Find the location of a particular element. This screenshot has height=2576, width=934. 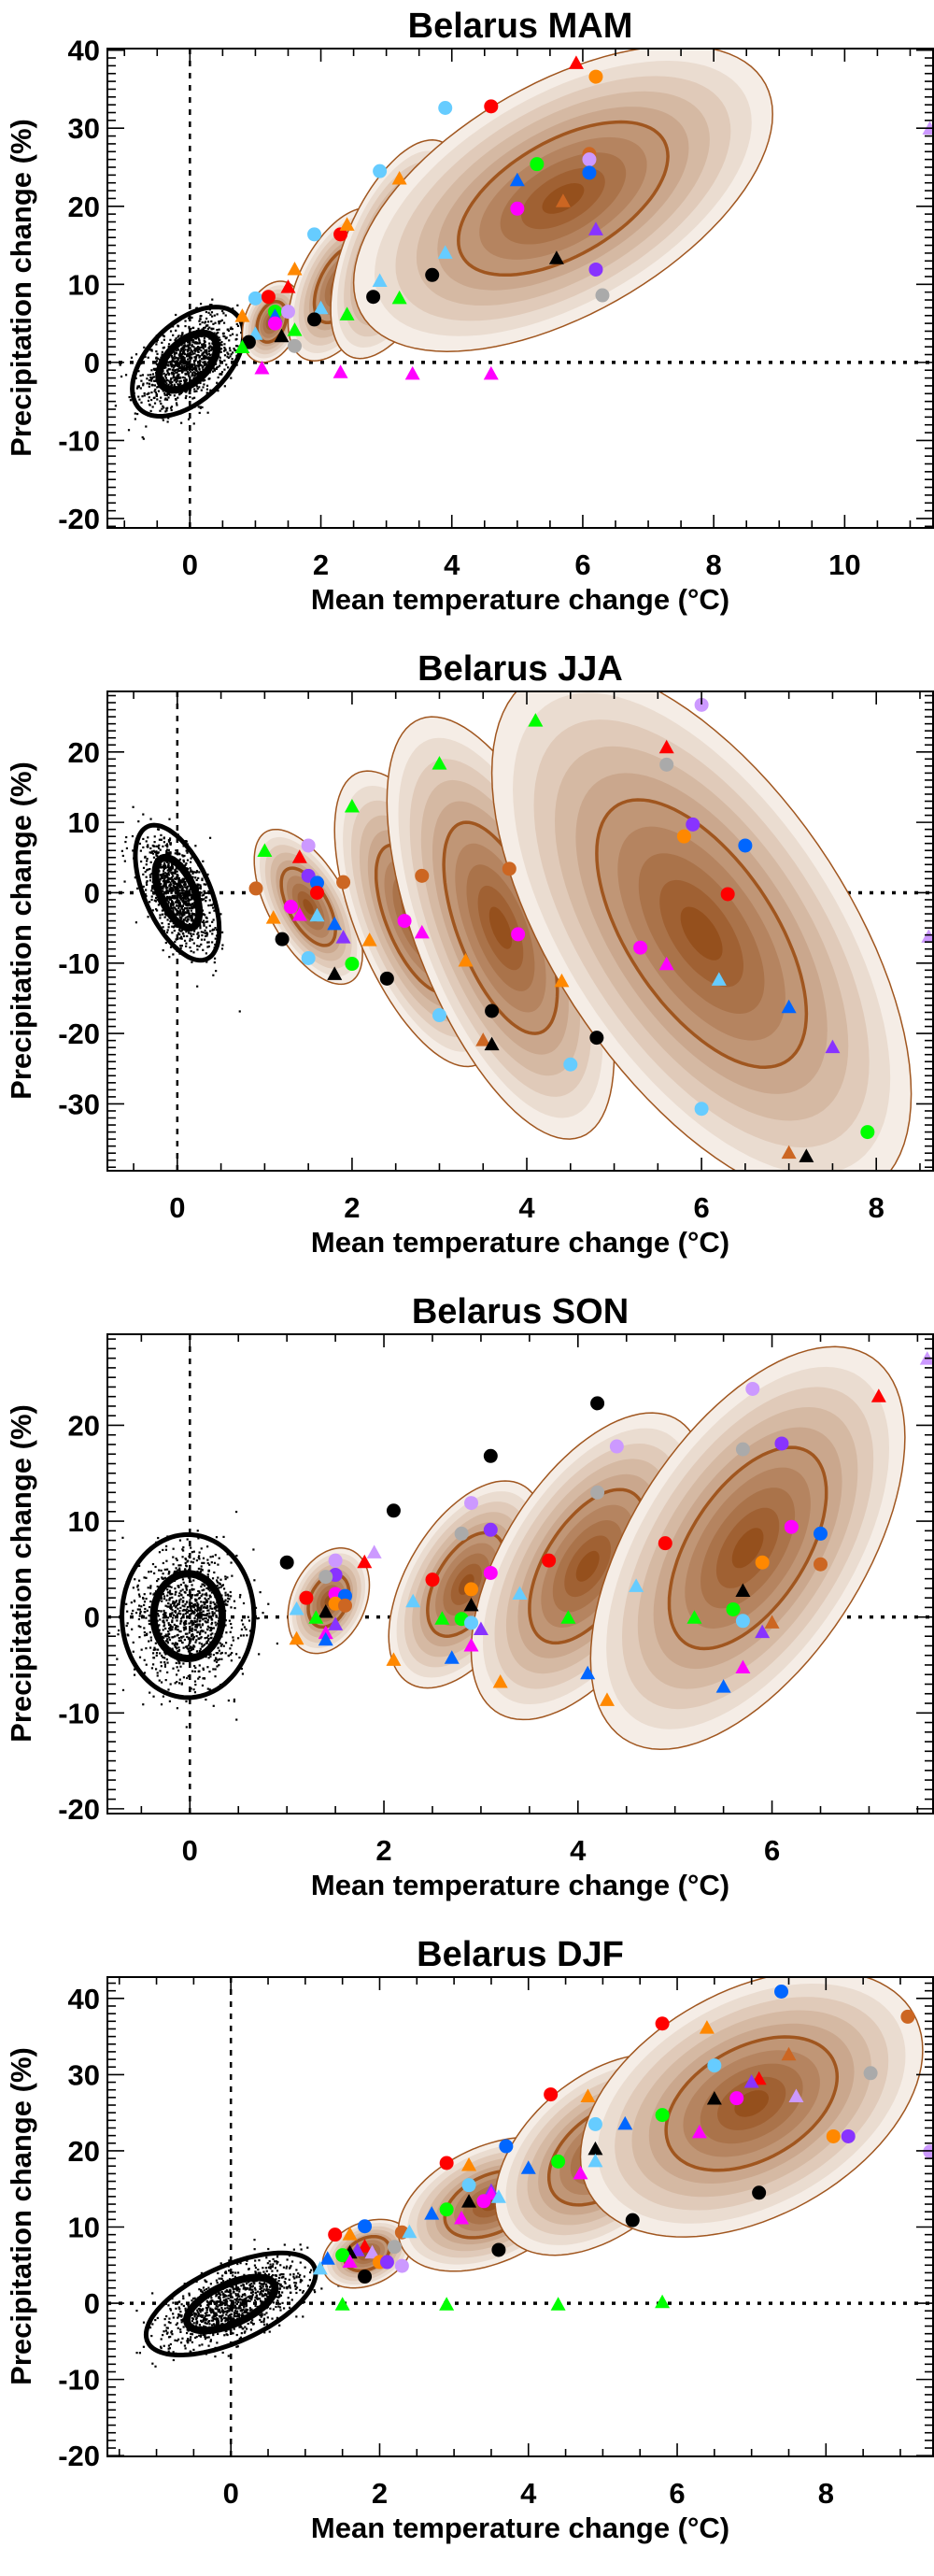

model-point-circle is located at coordinates (462, 1534).